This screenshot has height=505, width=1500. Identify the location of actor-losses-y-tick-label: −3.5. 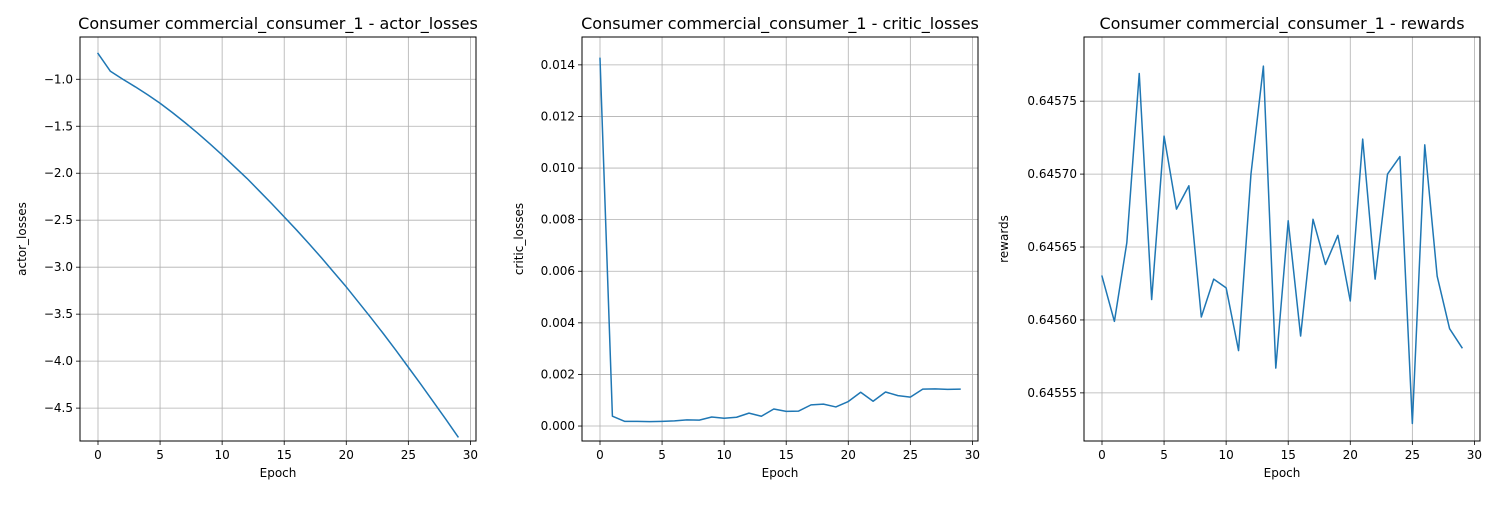
(58, 314).